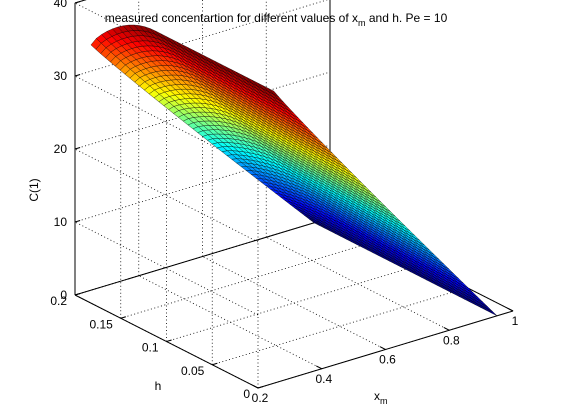 Image resolution: width=561 pixels, height=420 pixels. What do you see at coordinates (61, 5) in the screenshot?
I see `z-tick-label: 40` at bounding box center [61, 5].